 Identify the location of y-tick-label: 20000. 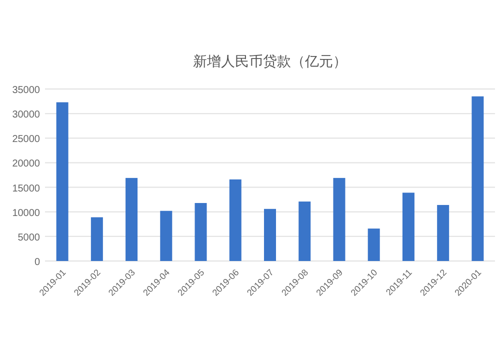
(26, 164).